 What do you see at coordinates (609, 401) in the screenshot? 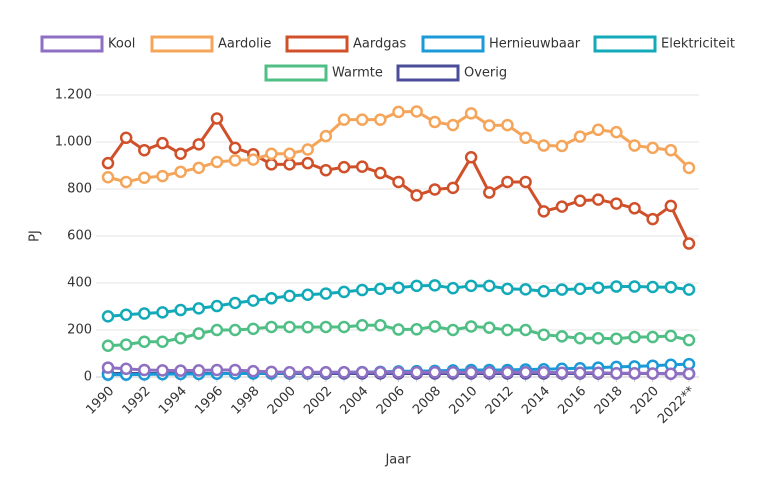
I see `x-tick-label: 2018` at bounding box center [609, 401].